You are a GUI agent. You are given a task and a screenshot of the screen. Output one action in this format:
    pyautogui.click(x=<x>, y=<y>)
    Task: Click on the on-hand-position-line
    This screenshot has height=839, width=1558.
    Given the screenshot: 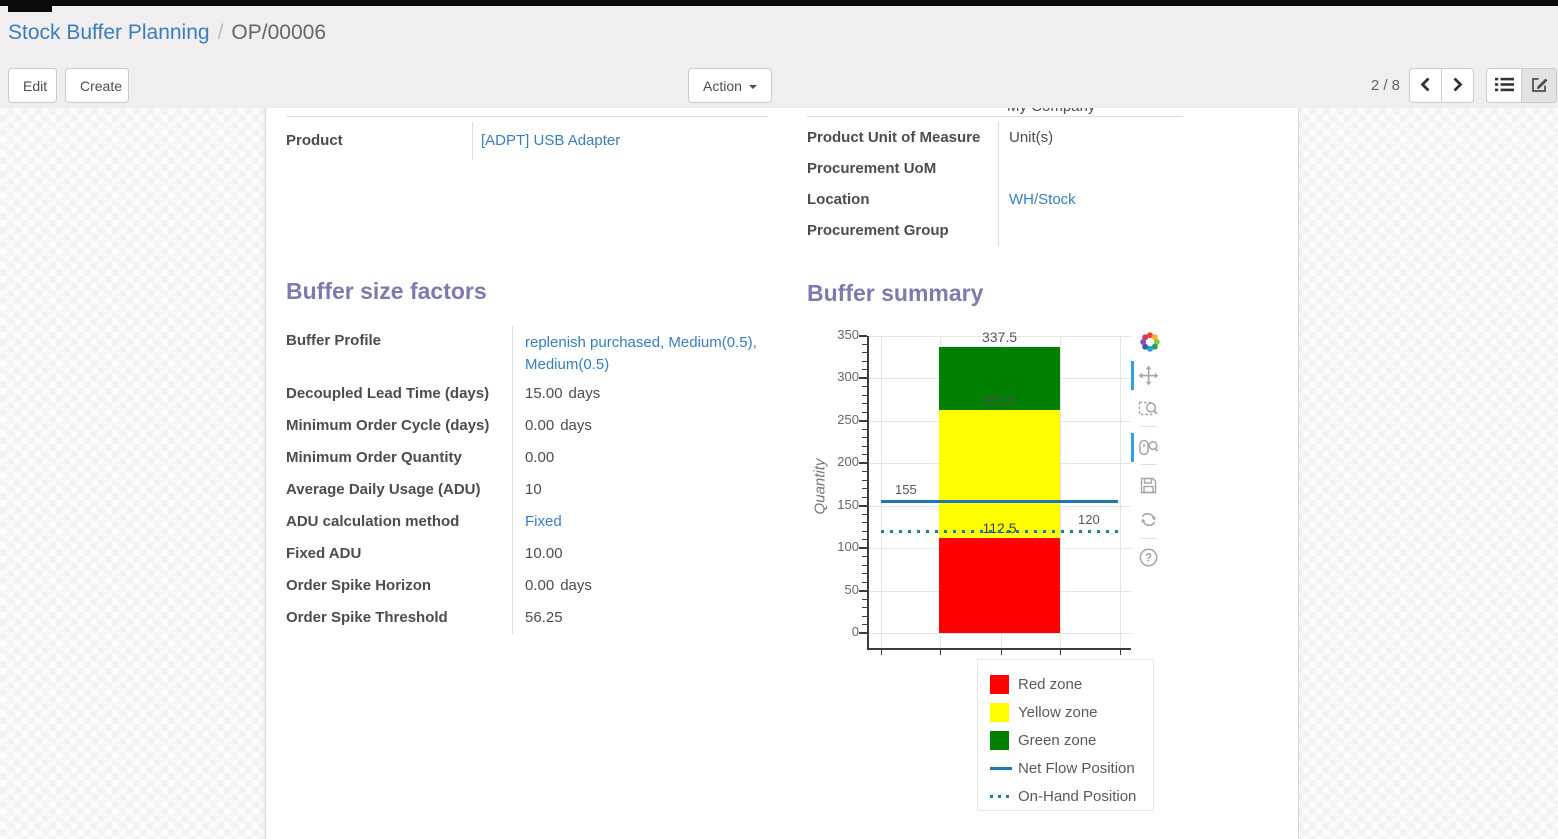 What is the action you would take?
    pyautogui.click(x=999, y=531)
    